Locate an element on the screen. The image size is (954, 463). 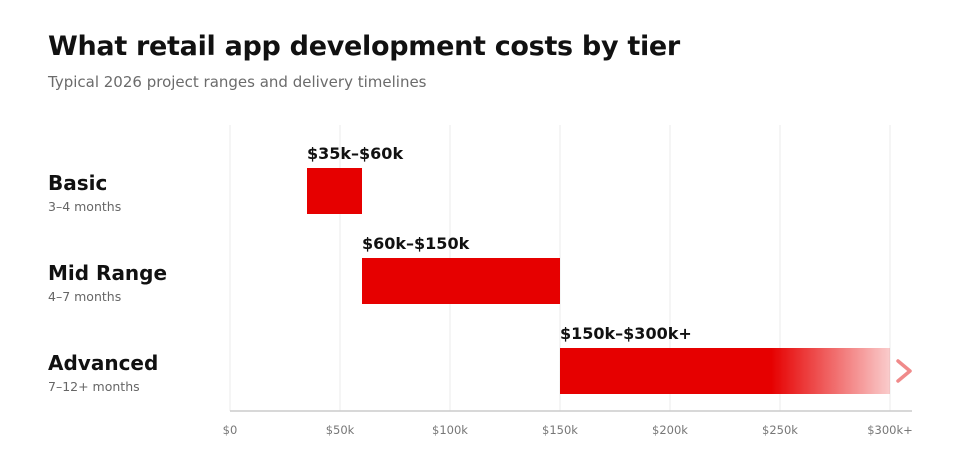
chevron-right-icon is located at coordinates (904, 371).